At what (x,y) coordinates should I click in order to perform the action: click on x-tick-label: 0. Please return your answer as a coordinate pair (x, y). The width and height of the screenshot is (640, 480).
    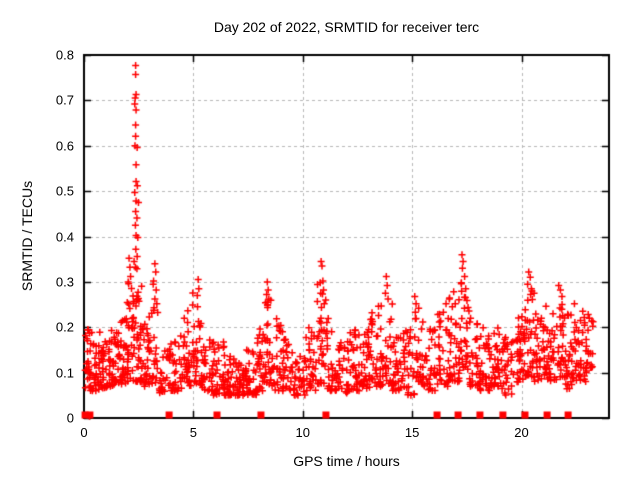
    Looking at the image, I should click on (84, 432).